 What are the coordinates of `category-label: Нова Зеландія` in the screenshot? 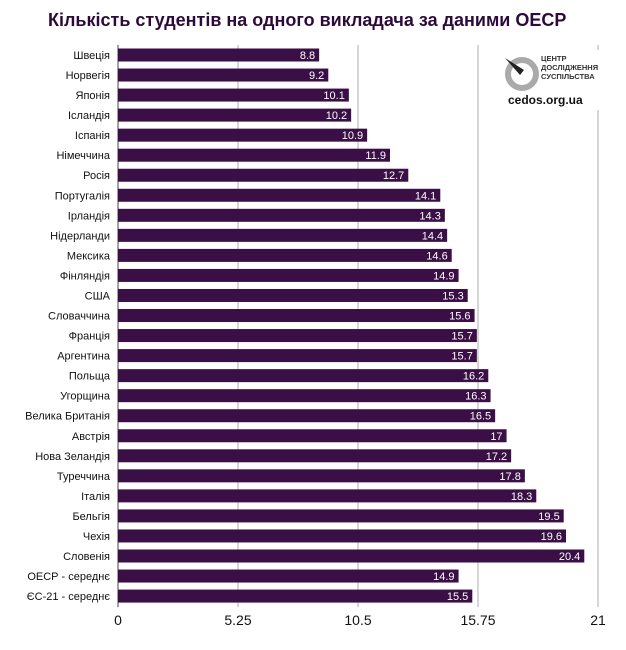 It's located at (72, 457).